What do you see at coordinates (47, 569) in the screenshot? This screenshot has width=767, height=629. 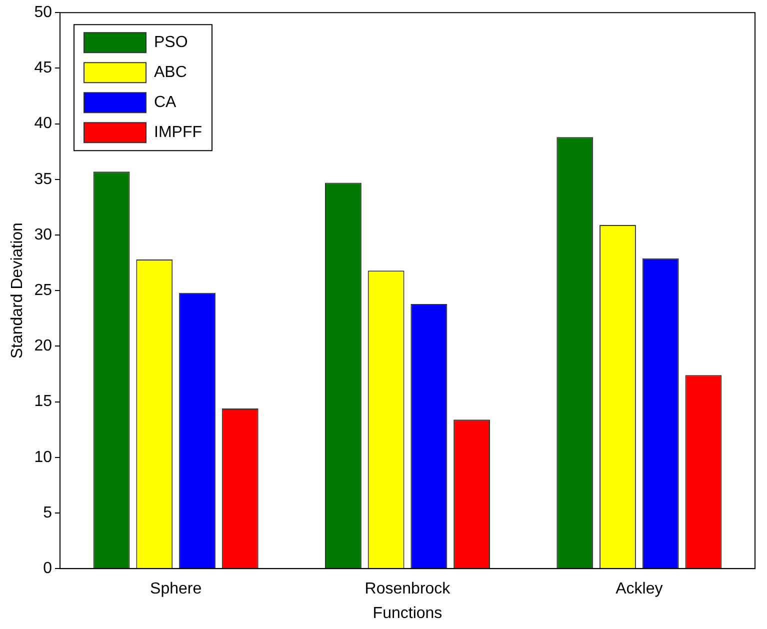 I see `y-tick-label: 0` at bounding box center [47, 569].